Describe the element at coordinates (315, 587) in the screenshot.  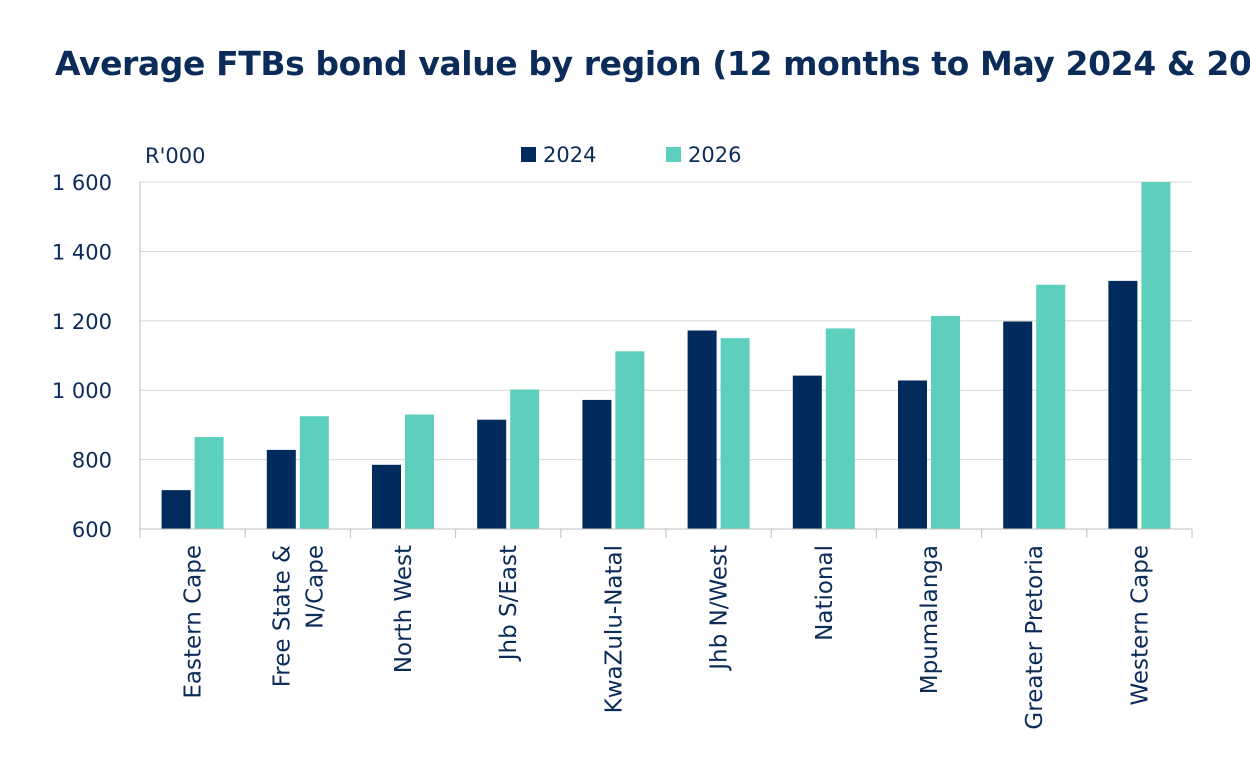
I see `x-tick-label-line: N/Cape` at that location.